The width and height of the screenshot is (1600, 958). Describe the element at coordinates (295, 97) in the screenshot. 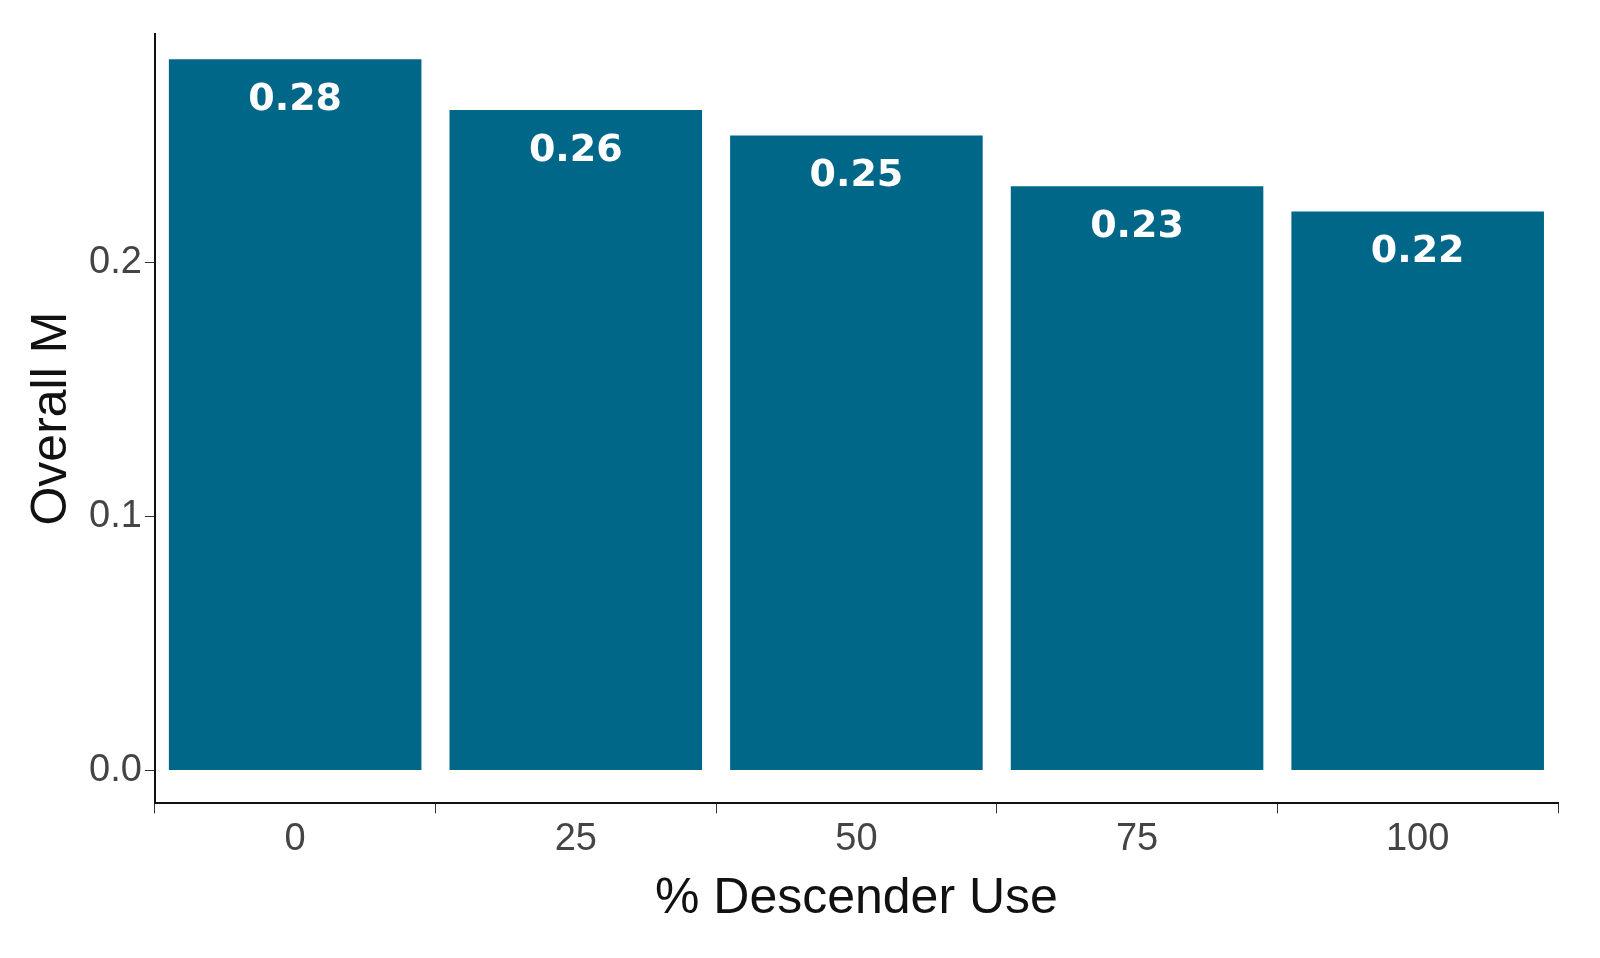

I see `data-label: 0.28` at that location.